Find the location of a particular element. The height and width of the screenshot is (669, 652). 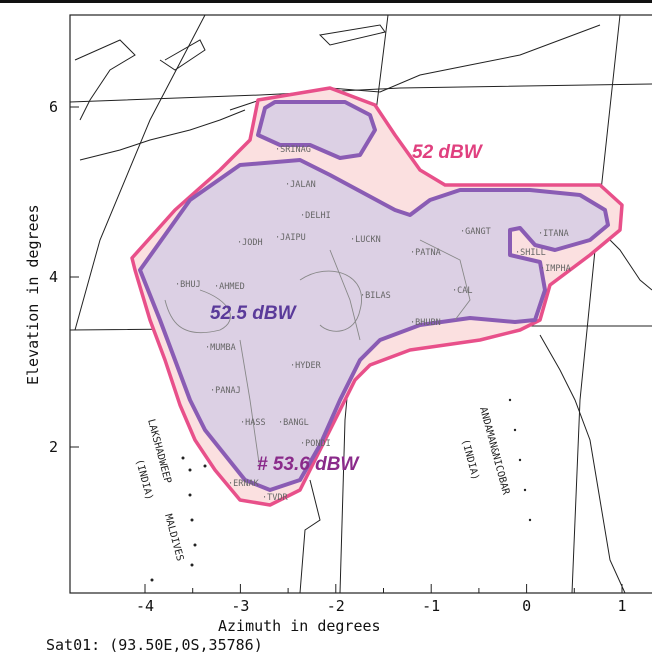

city-label: ·ITANA is located at coordinates (553, 234).